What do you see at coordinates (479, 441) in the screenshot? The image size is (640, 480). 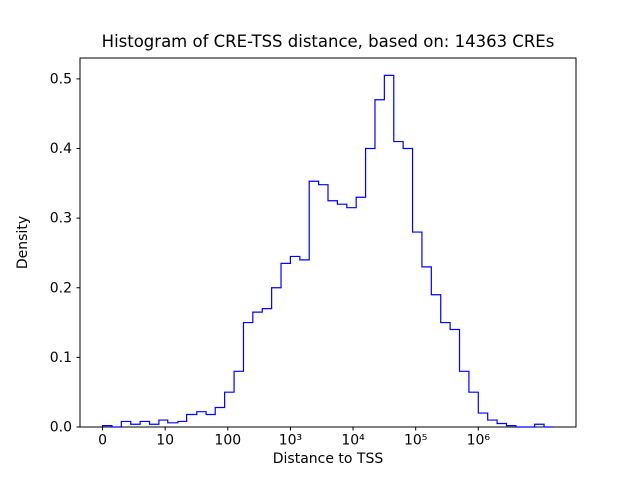 I see `x-tick-label: 10⁶` at bounding box center [479, 441].